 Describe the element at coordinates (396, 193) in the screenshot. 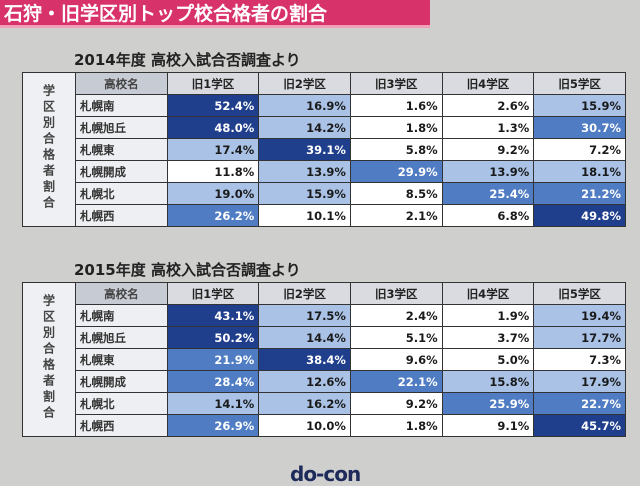

I see `value-cell: 8.5%` at that location.